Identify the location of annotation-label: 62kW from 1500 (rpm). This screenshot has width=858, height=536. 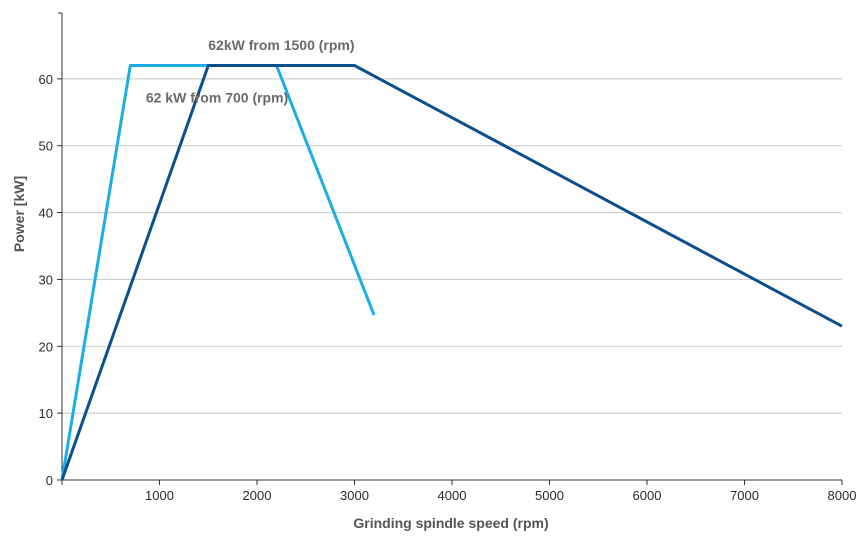
(281, 45).